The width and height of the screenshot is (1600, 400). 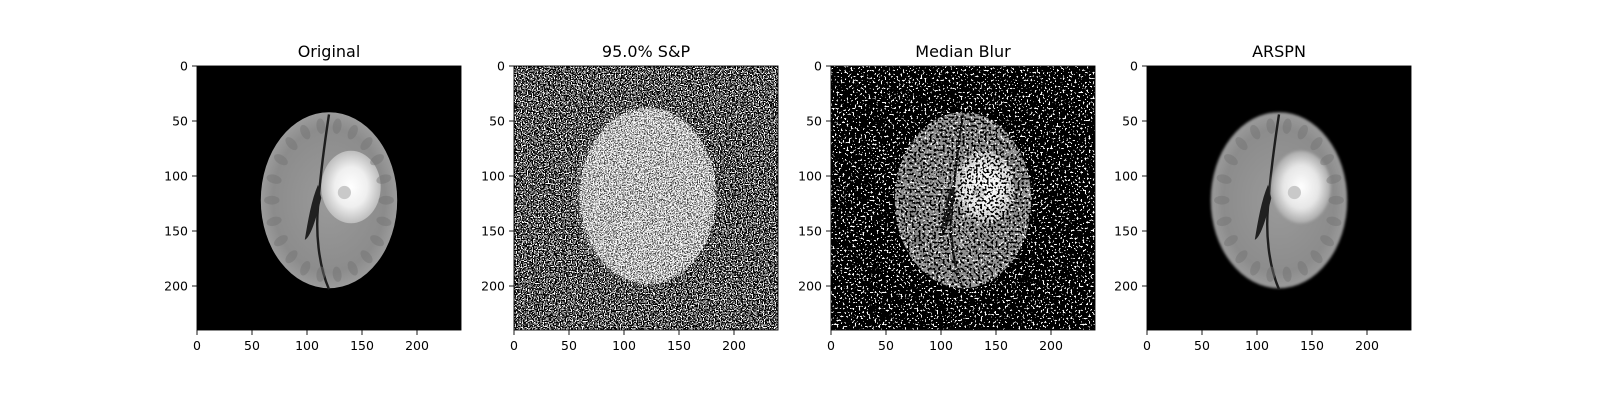 I want to click on speckle-dark, so click(x=963, y=200).